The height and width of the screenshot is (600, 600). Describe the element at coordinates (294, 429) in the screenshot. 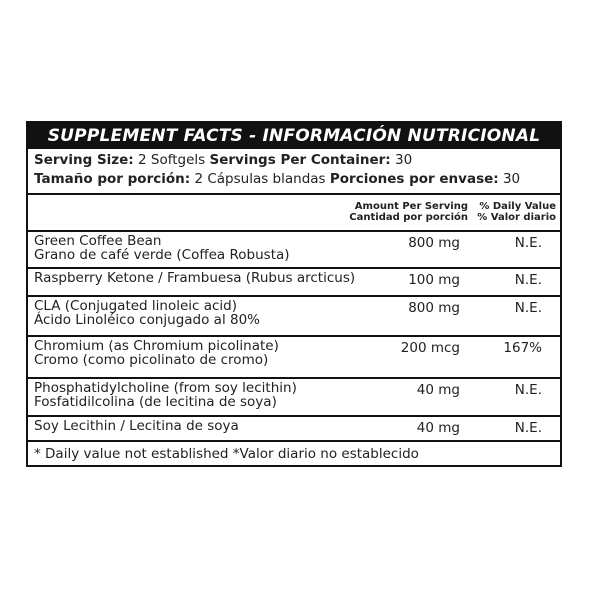

I see `ingredient-row: Soy Lecithin / Lecitina de soya 40 mg N.E.` at that location.